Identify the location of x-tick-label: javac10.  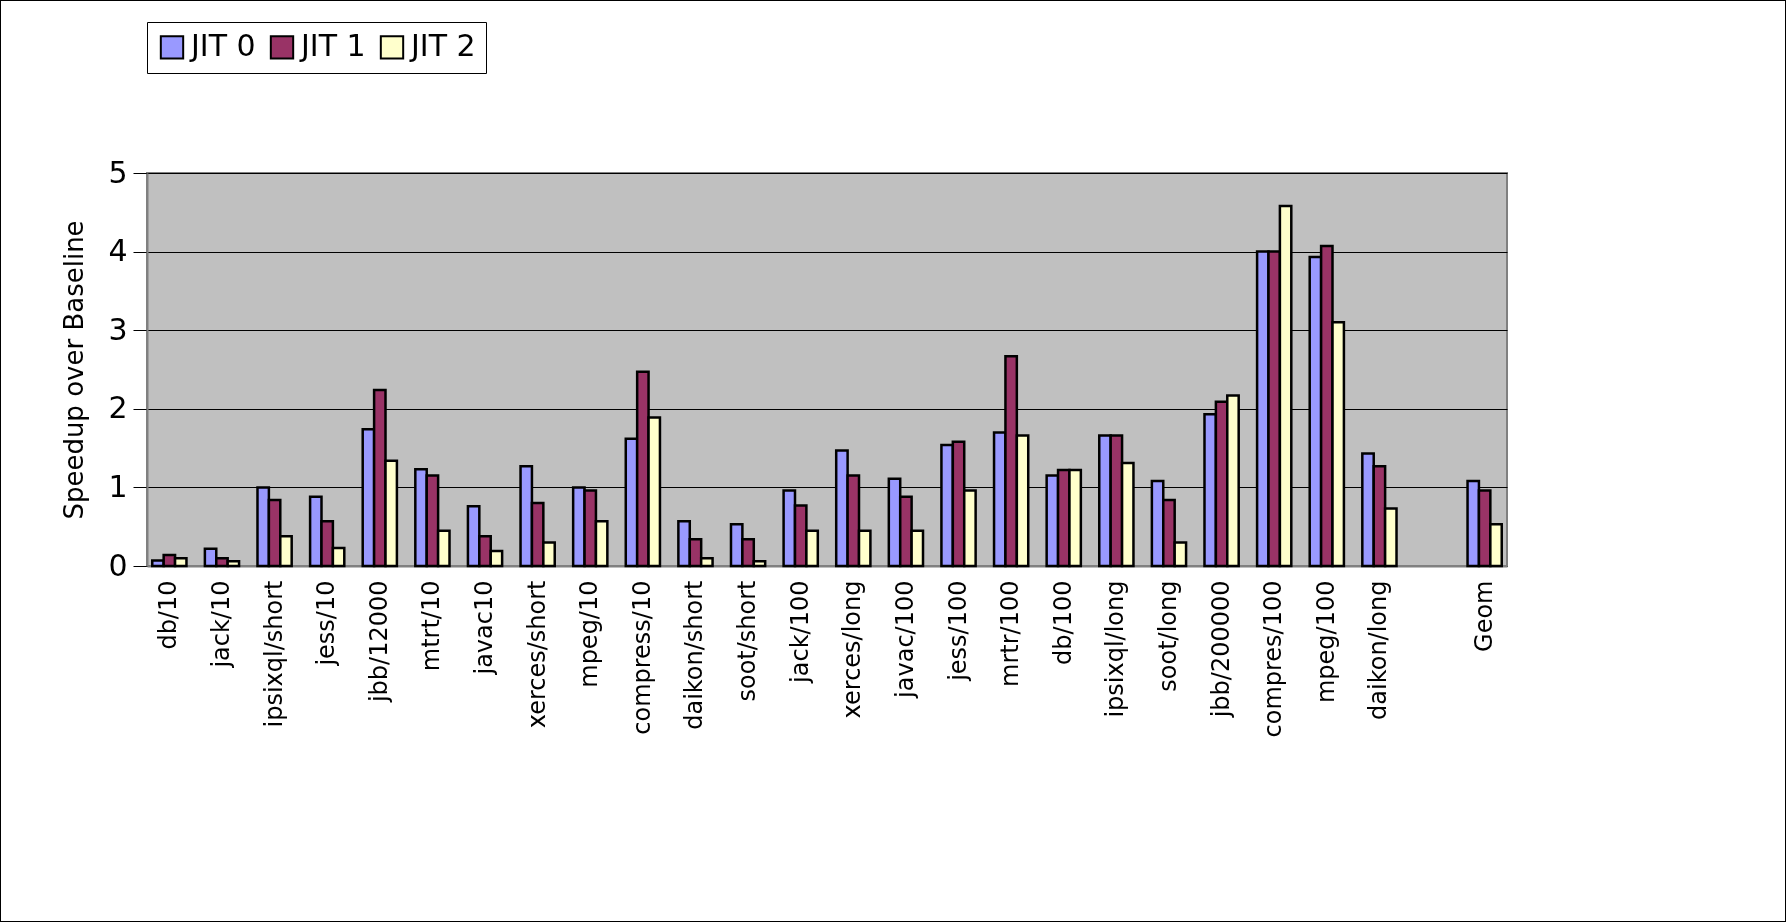
(484, 628).